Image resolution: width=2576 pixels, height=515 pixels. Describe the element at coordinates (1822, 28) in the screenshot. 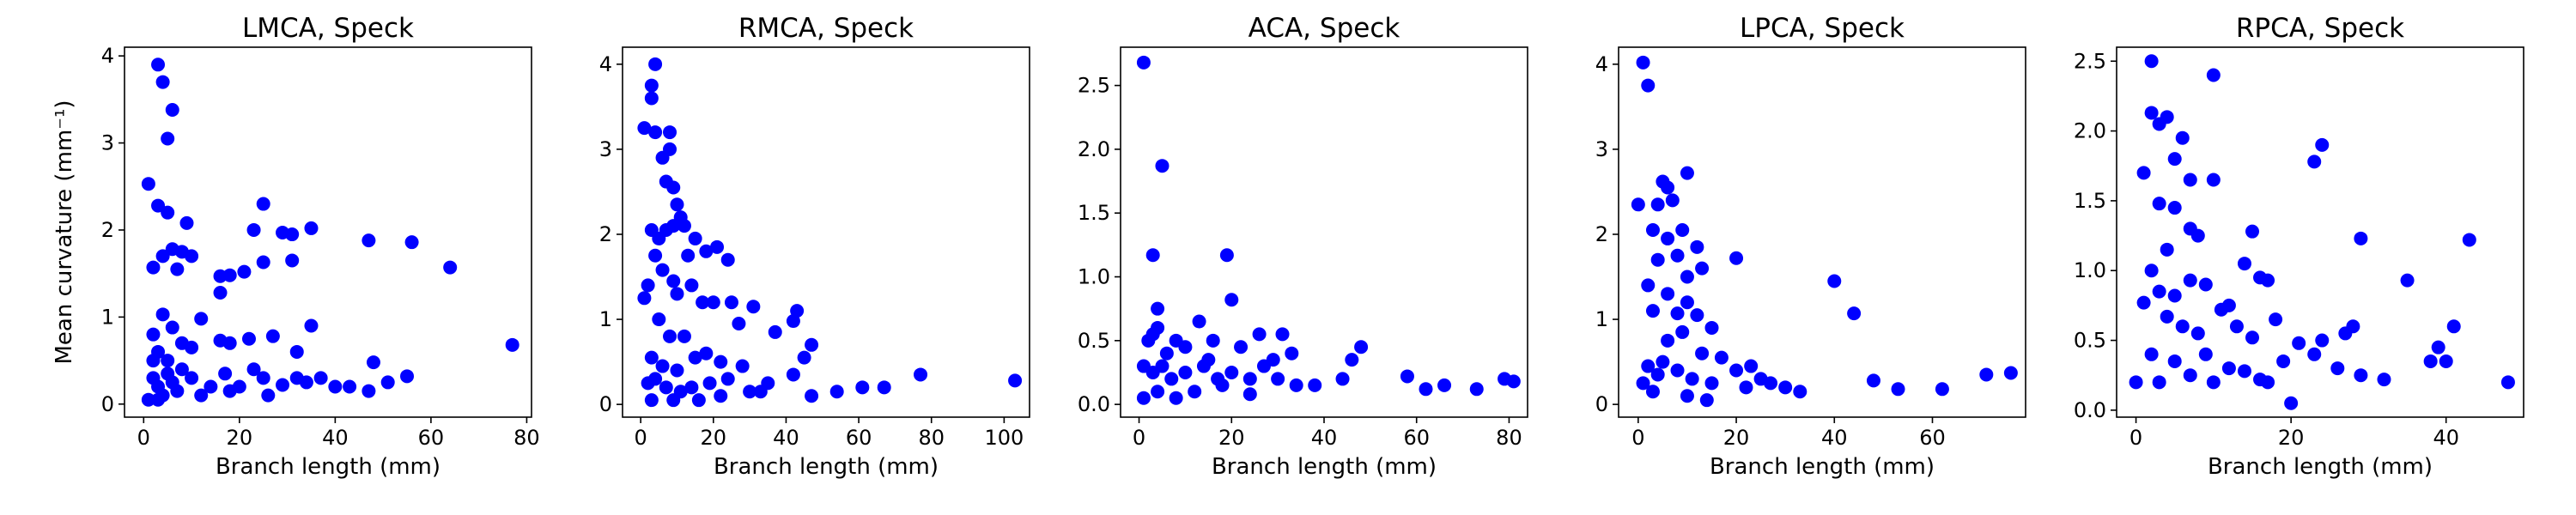

I see `chart-title: LPCA, Speck` at that location.